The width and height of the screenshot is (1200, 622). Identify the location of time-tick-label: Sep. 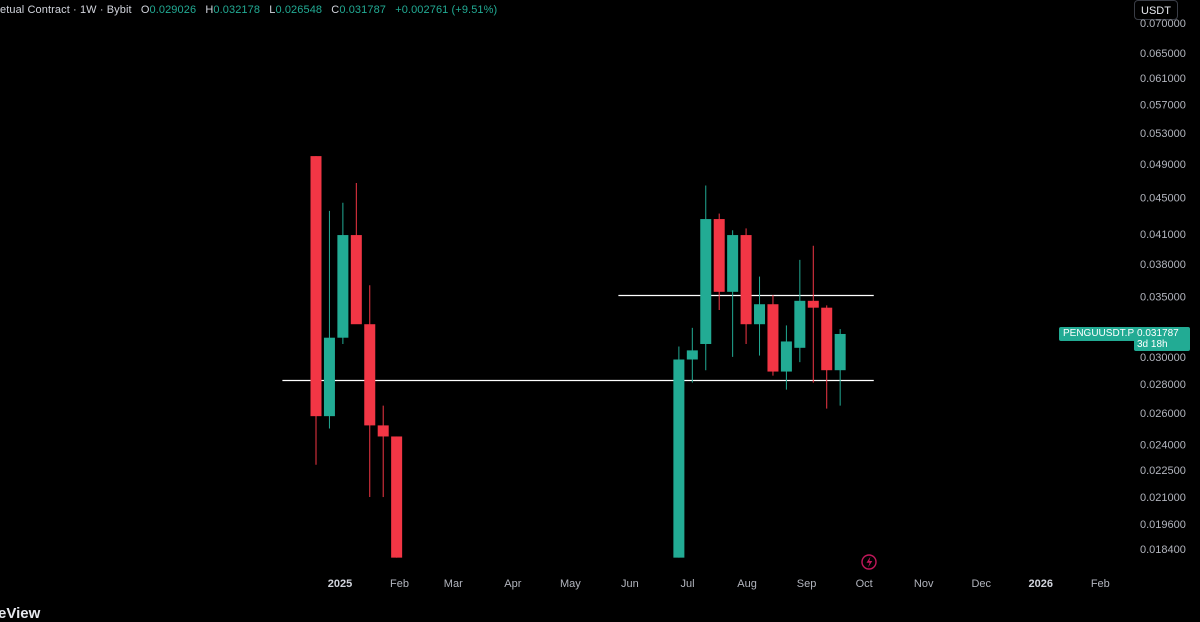
(807, 584).